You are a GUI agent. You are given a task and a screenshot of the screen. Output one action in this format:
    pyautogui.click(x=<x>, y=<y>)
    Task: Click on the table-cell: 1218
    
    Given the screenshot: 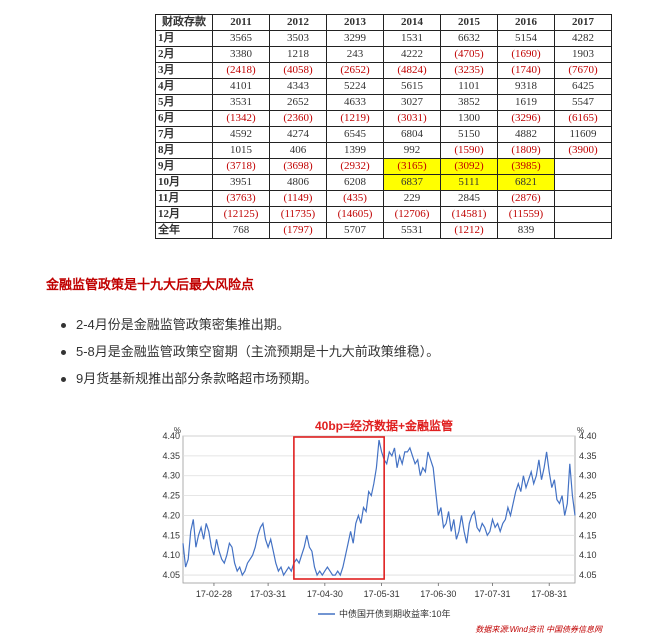 What is the action you would take?
    pyautogui.click(x=298, y=54)
    